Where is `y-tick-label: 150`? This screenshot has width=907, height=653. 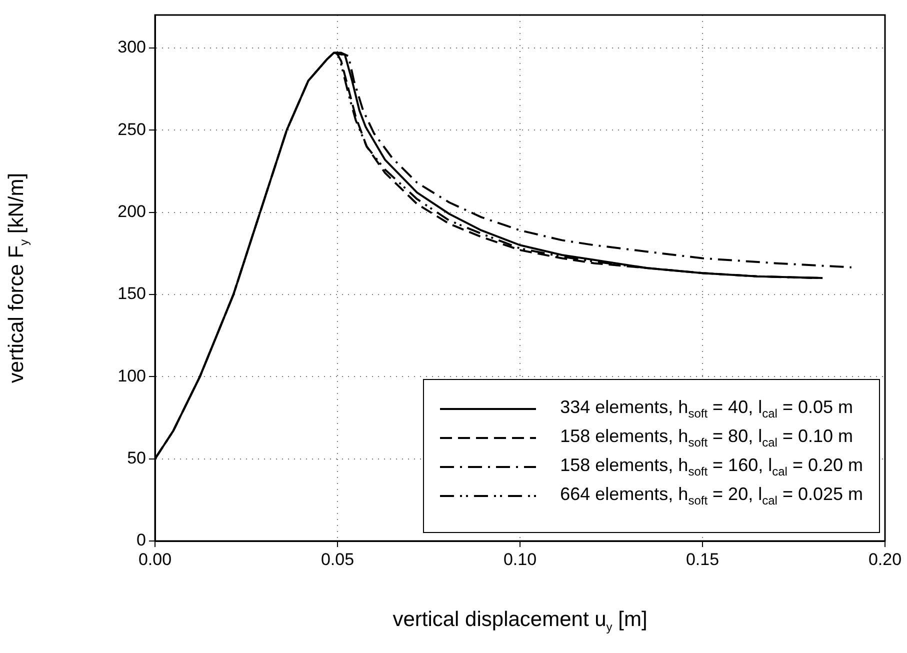 y-tick-label: 150 is located at coordinates (132, 294).